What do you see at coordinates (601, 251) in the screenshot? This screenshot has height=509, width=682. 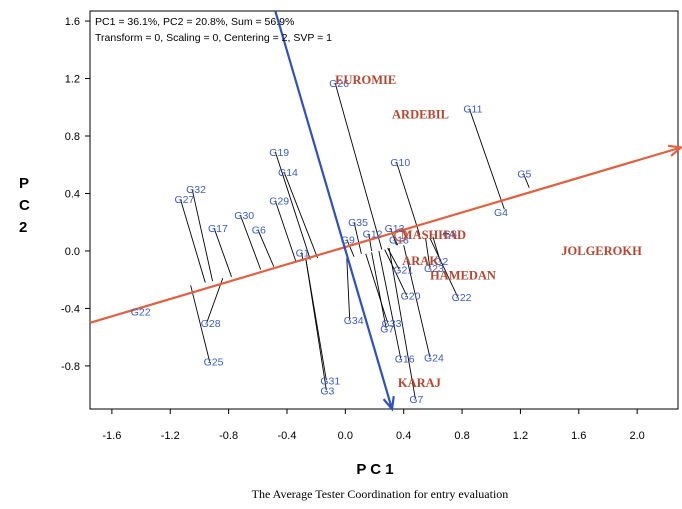 I see `environment-label: JOLGEROKH` at bounding box center [601, 251].